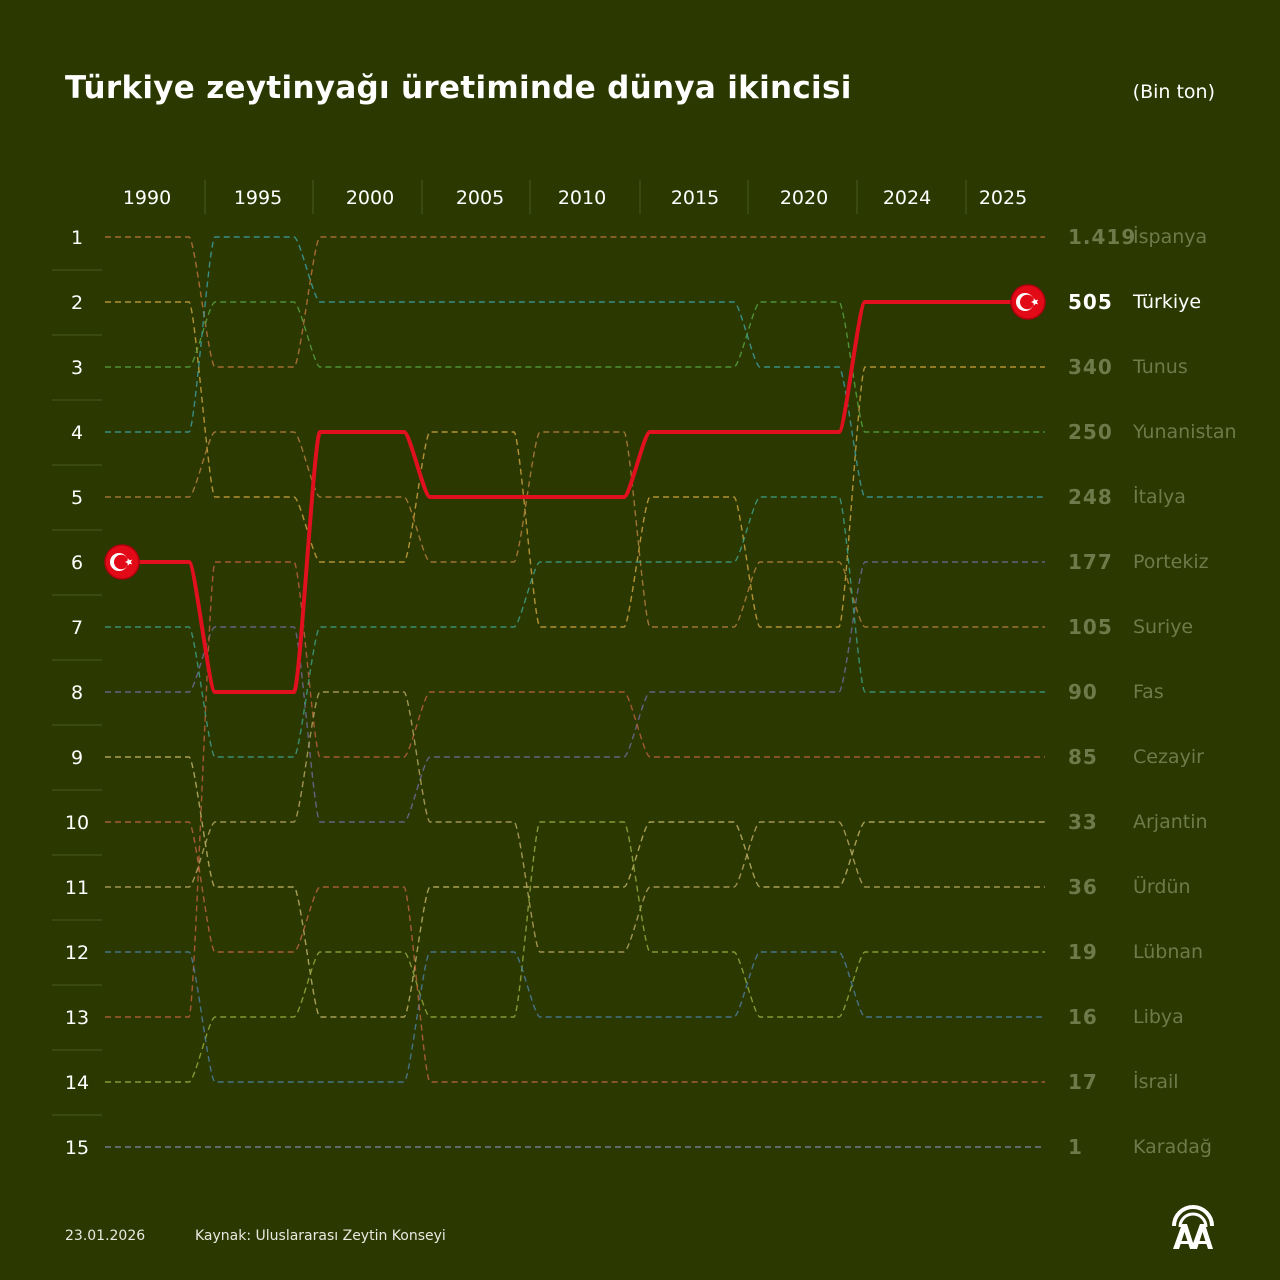 This screenshot has width=1280, height=1280. What do you see at coordinates (1102, 237) in the screenshot?
I see `series-value-label: 1.419` at bounding box center [1102, 237].